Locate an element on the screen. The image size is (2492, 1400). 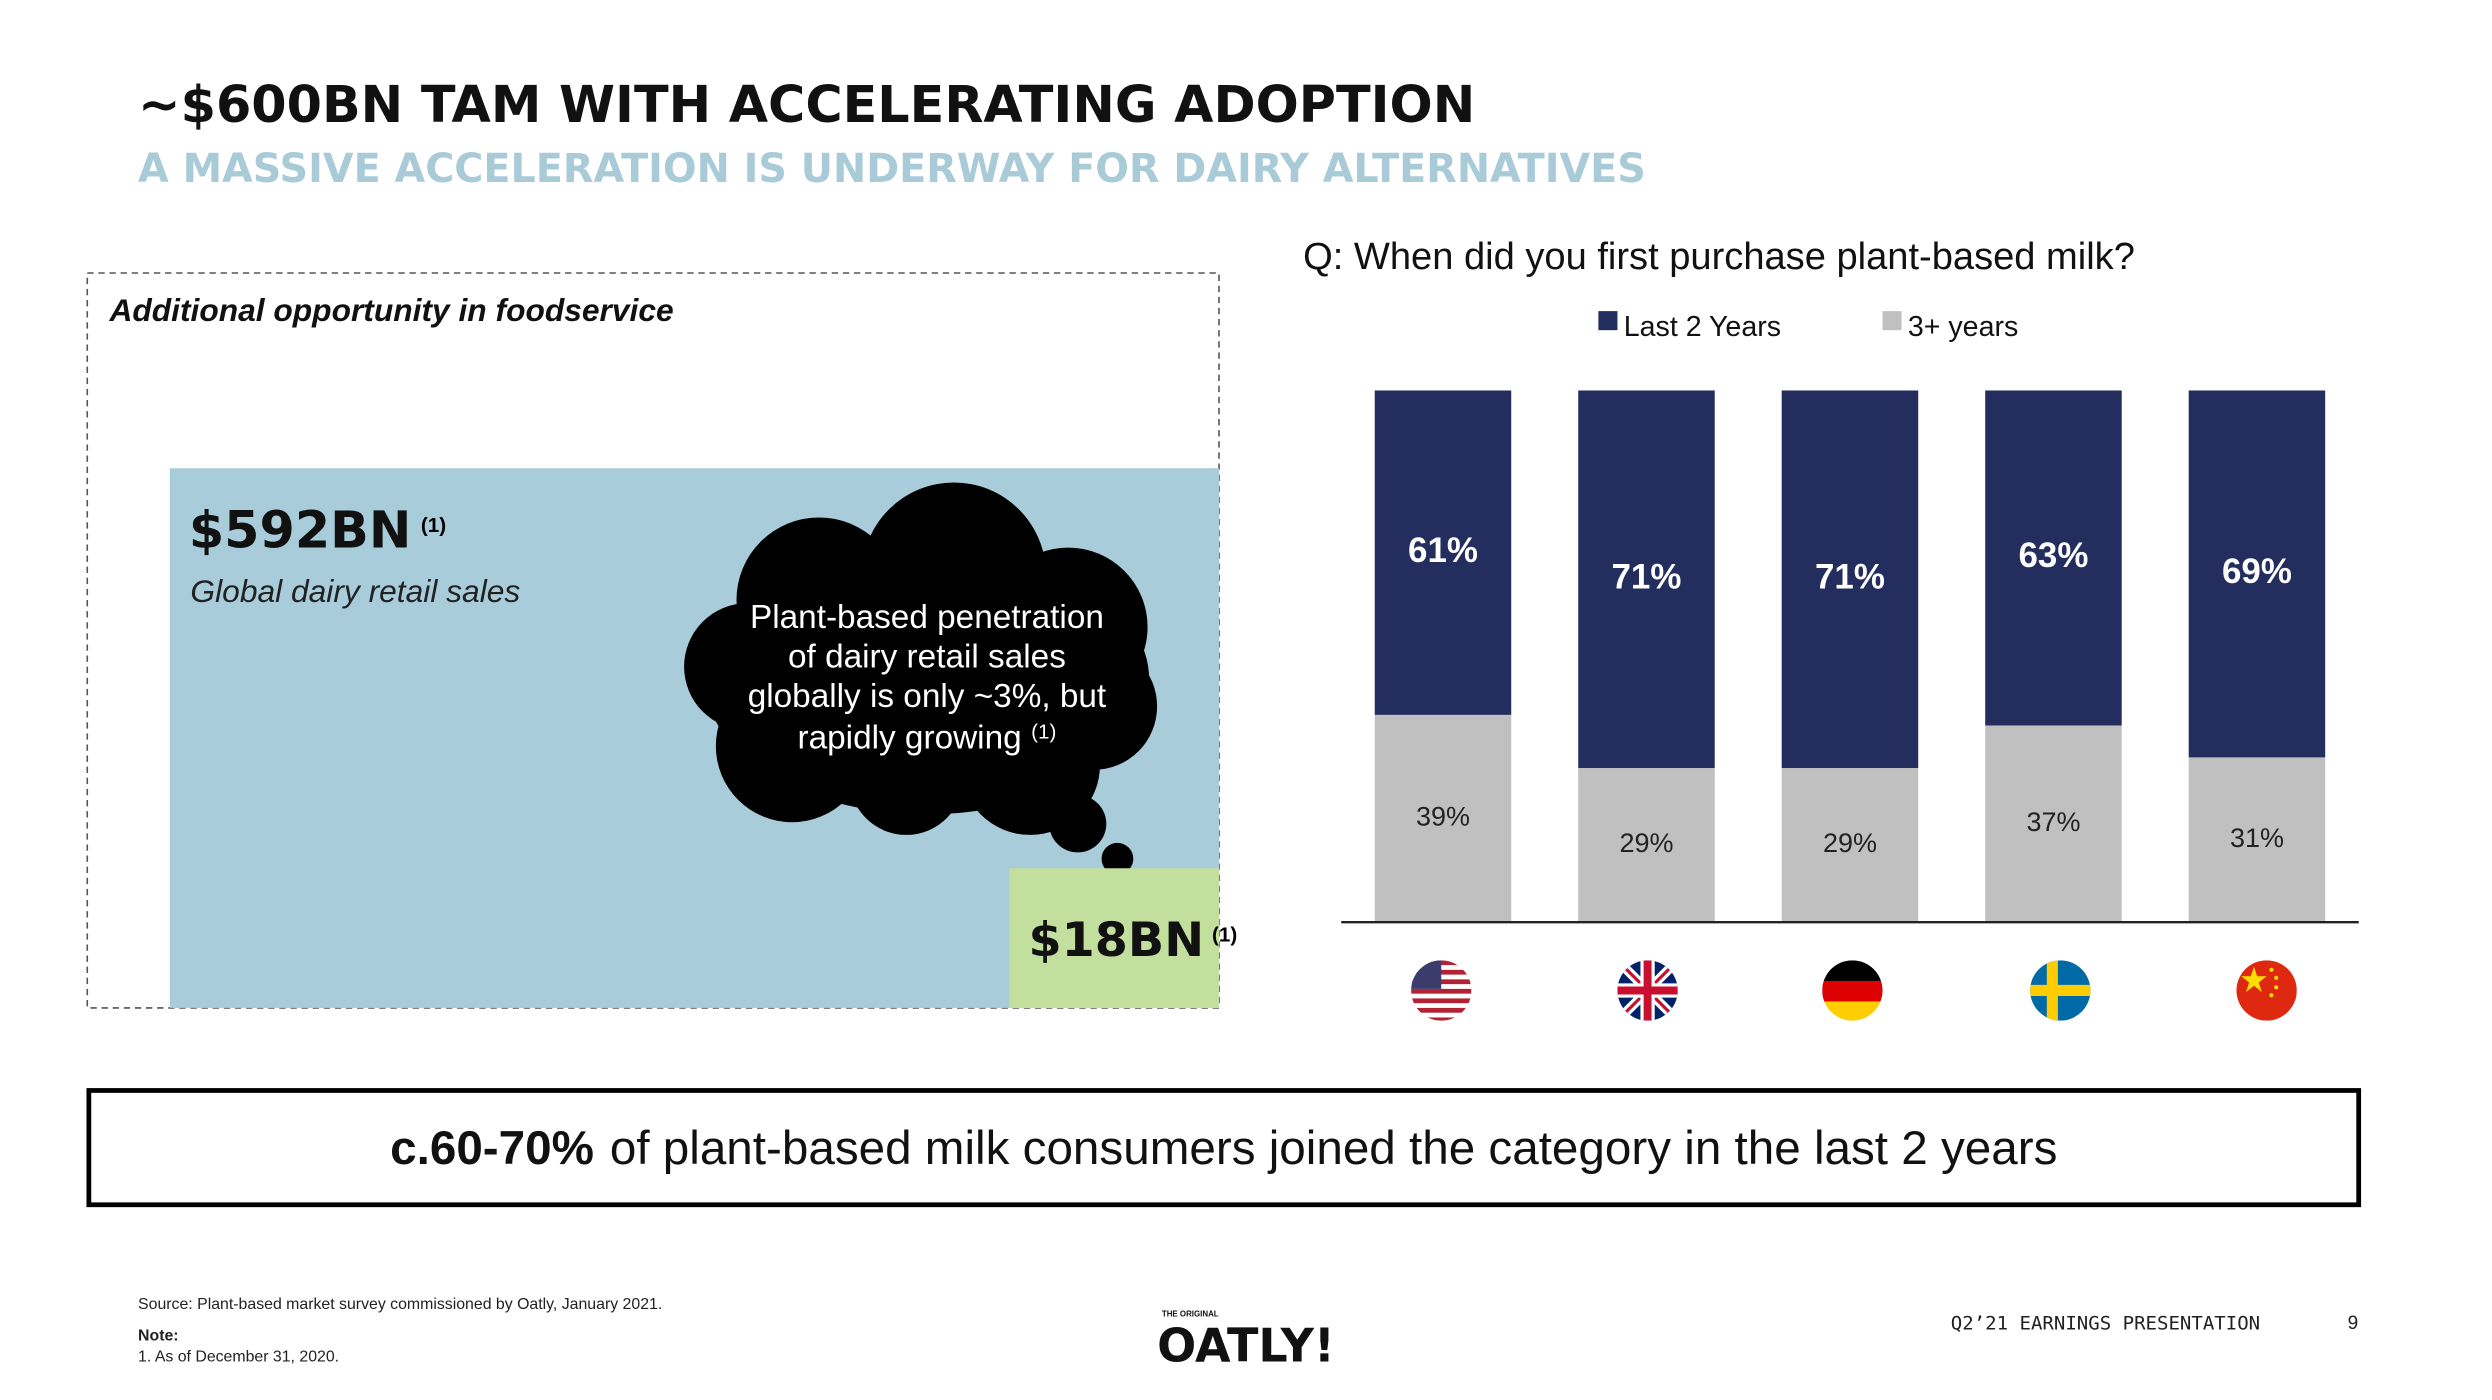
data-label: 39% is located at coordinates (1443, 817).